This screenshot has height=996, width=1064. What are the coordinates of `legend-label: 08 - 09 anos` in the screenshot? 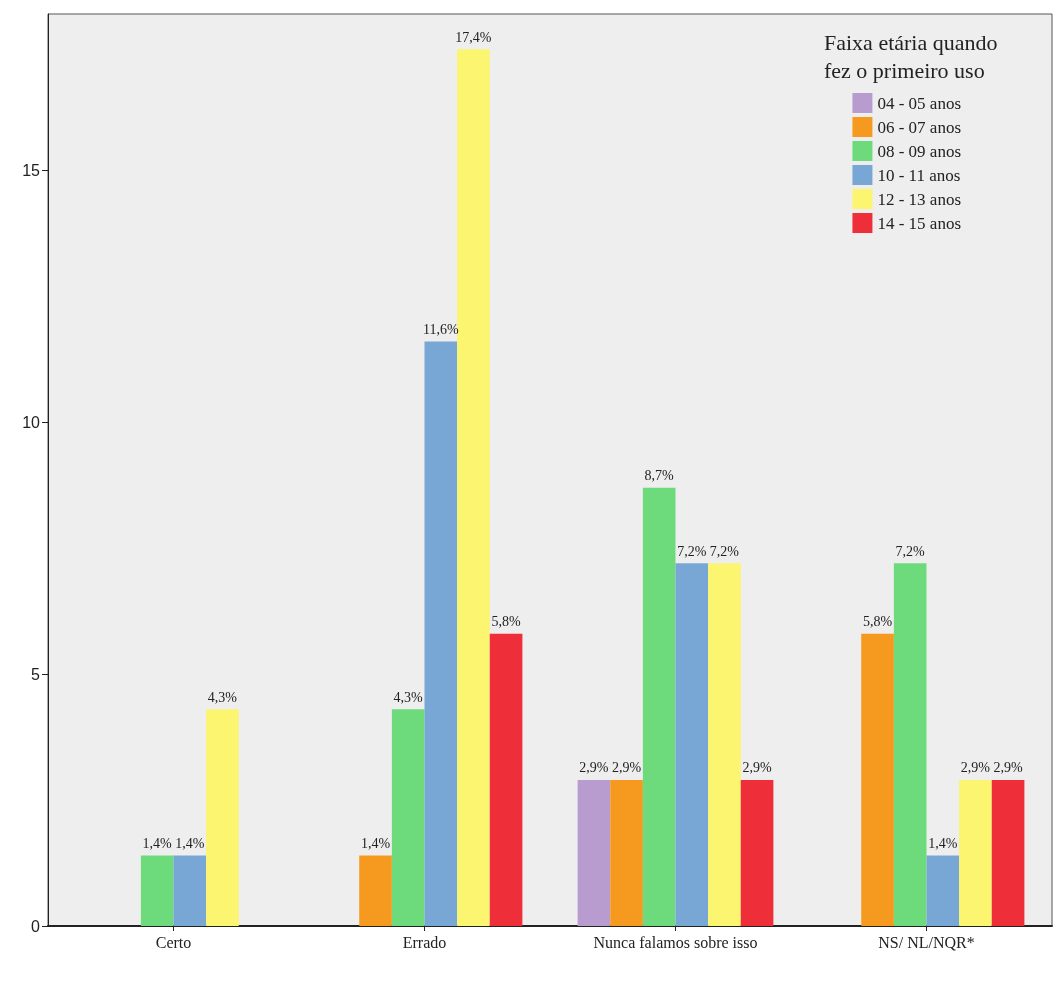 It's located at (919, 151).